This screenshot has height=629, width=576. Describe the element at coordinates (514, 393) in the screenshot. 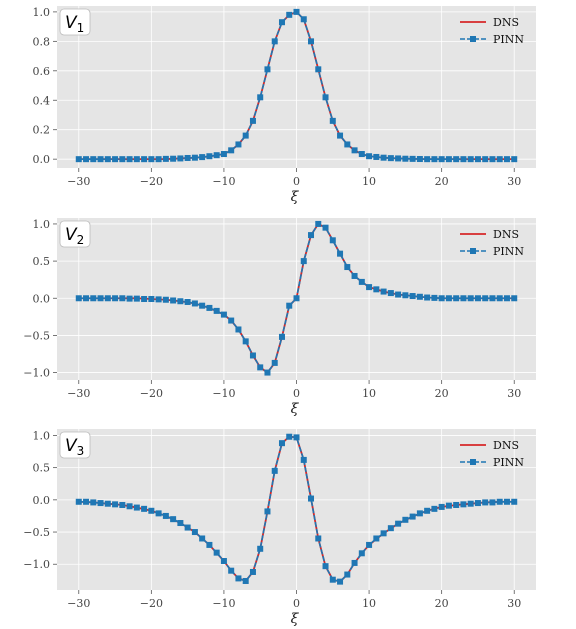

I see `x-tick-label: 30` at that location.